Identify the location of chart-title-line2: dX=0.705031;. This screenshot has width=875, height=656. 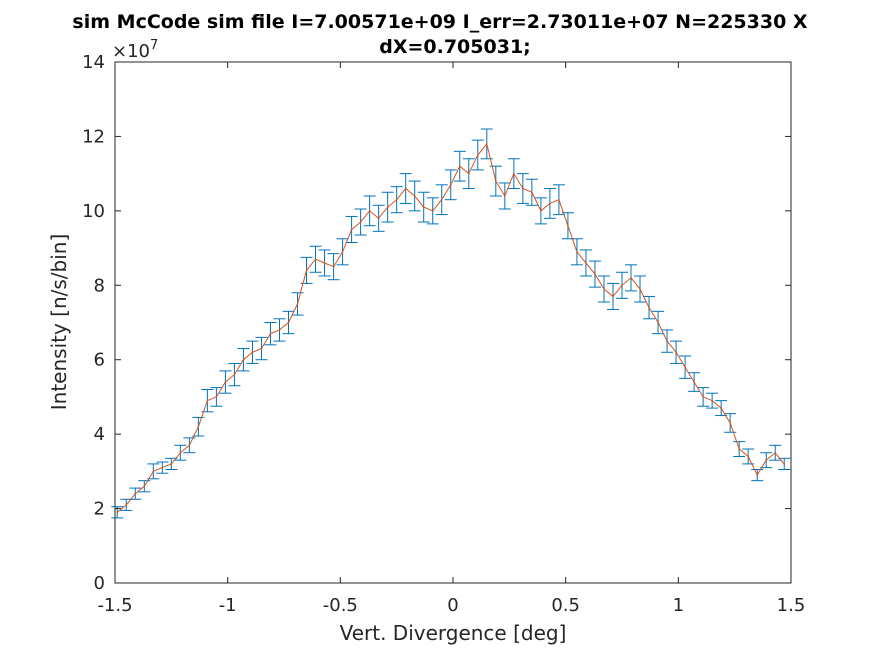
(455, 47).